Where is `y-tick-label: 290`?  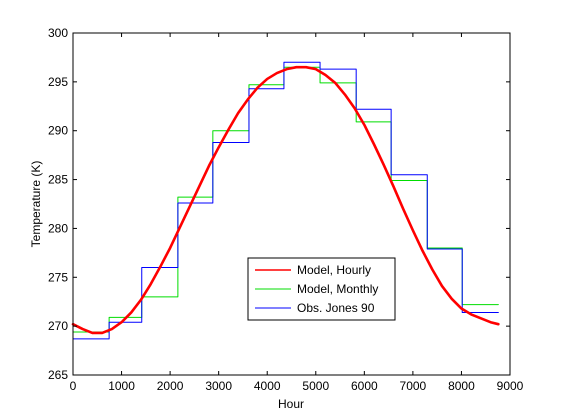 y-tick-label: 290 is located at coordinates (58, 131).